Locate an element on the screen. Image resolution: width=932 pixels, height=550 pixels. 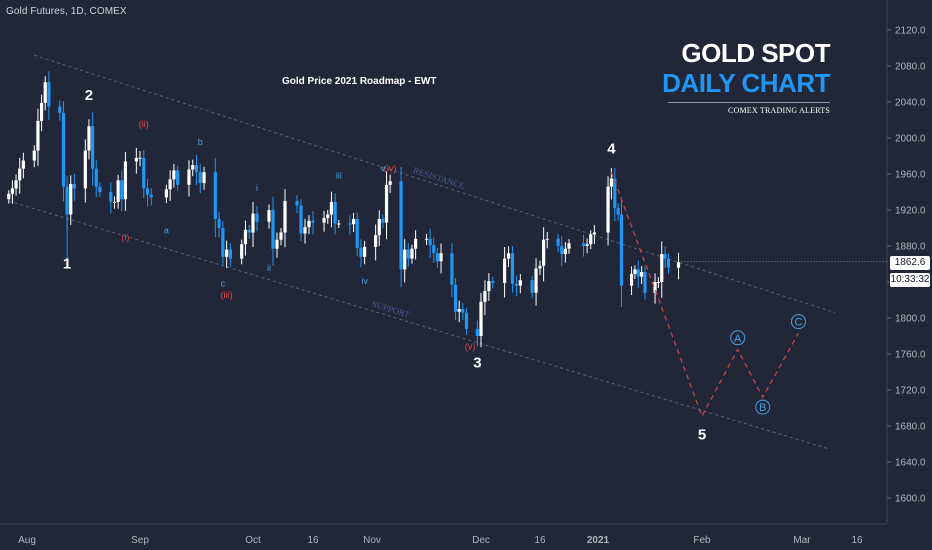
y-tick-label: 1960.0 is located at coordinates (910, 175).